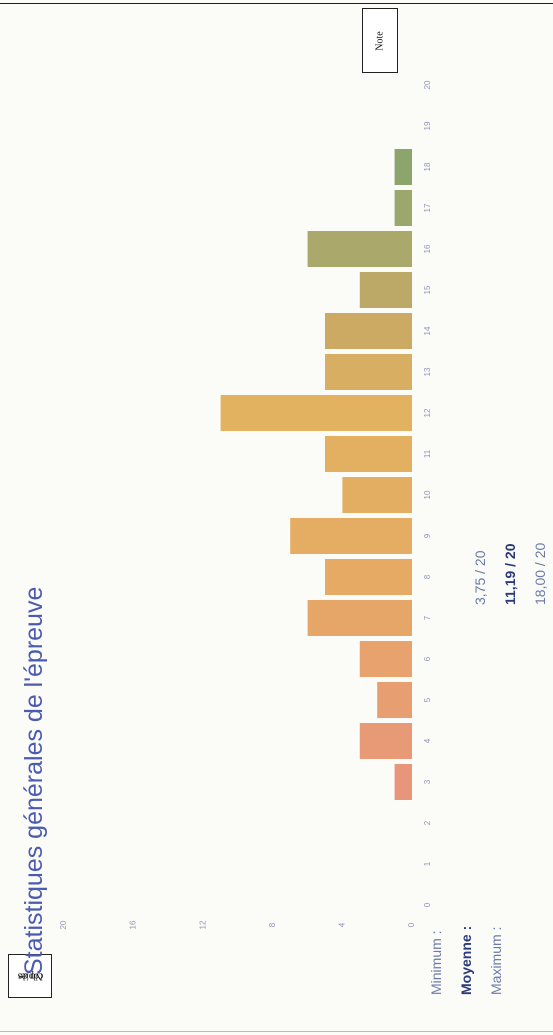 The image size is (553, 1035). Describe the element at coordinates (427, 658) in the screenshot. I see `x-tick-label: 6` at that location.